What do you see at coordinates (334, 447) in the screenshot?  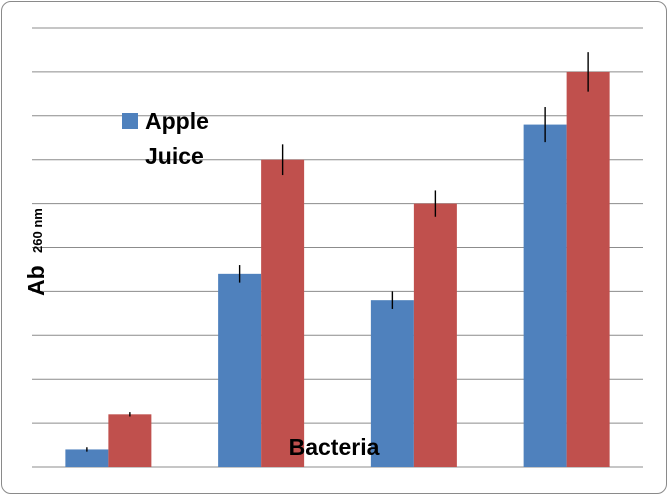 I see `x-axis-title: Bacteria` at bounding box center [334, 447].